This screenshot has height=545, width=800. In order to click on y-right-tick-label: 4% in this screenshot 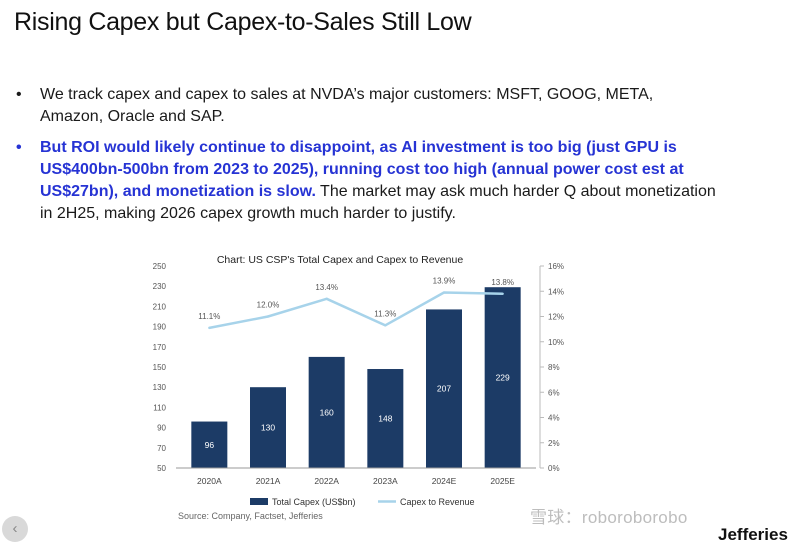, I will do `click(554, 418)`.